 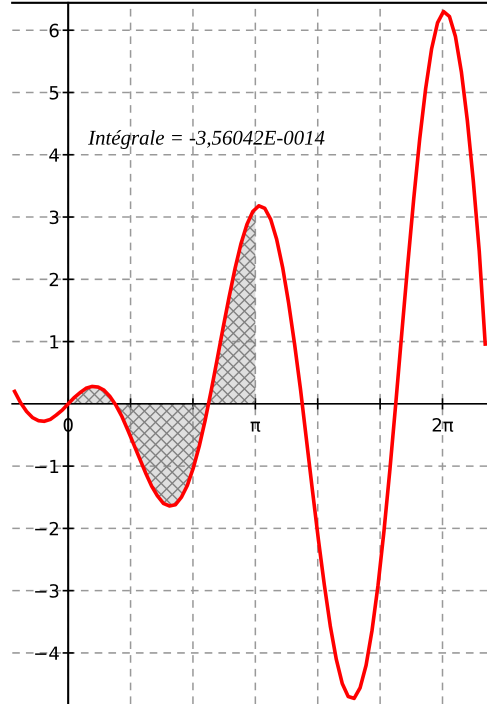 What do you see at coordinates (46, 591) in the screenshot?
I see `y-tick-label: −3` at bounding box center [46, 591].